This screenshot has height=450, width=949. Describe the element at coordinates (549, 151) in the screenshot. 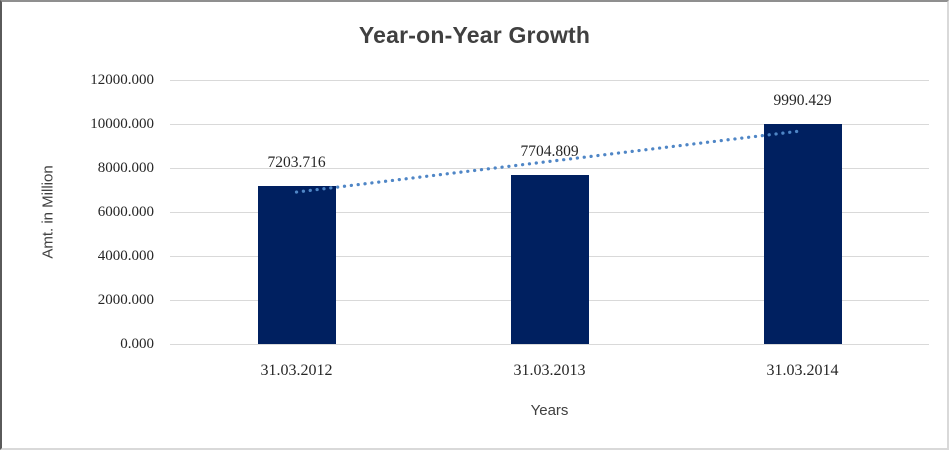

I see `bar-data-label: 7704.809` at that location.